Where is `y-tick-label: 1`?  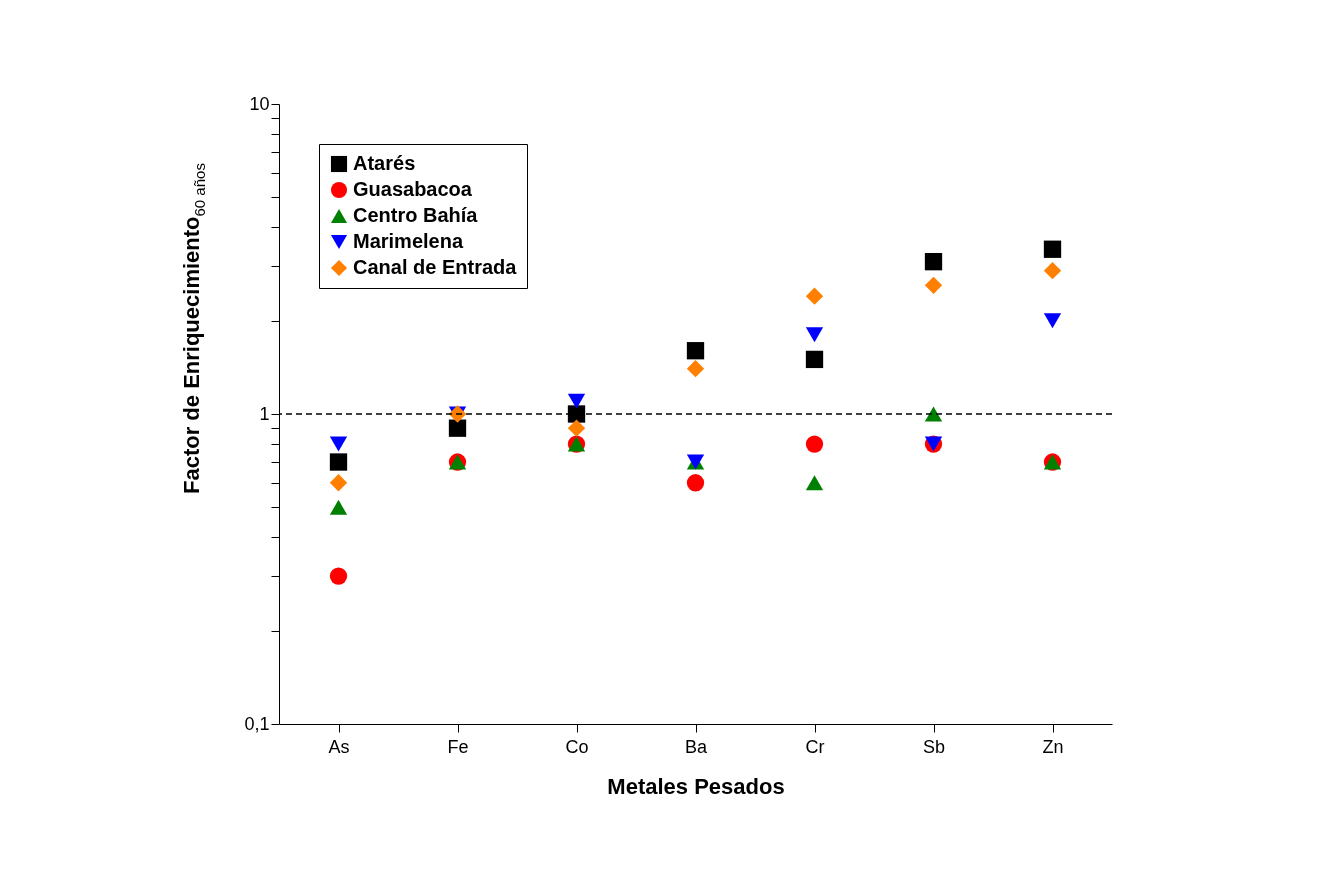
y-tick-label: 1 is located at coordinates (264, 413).